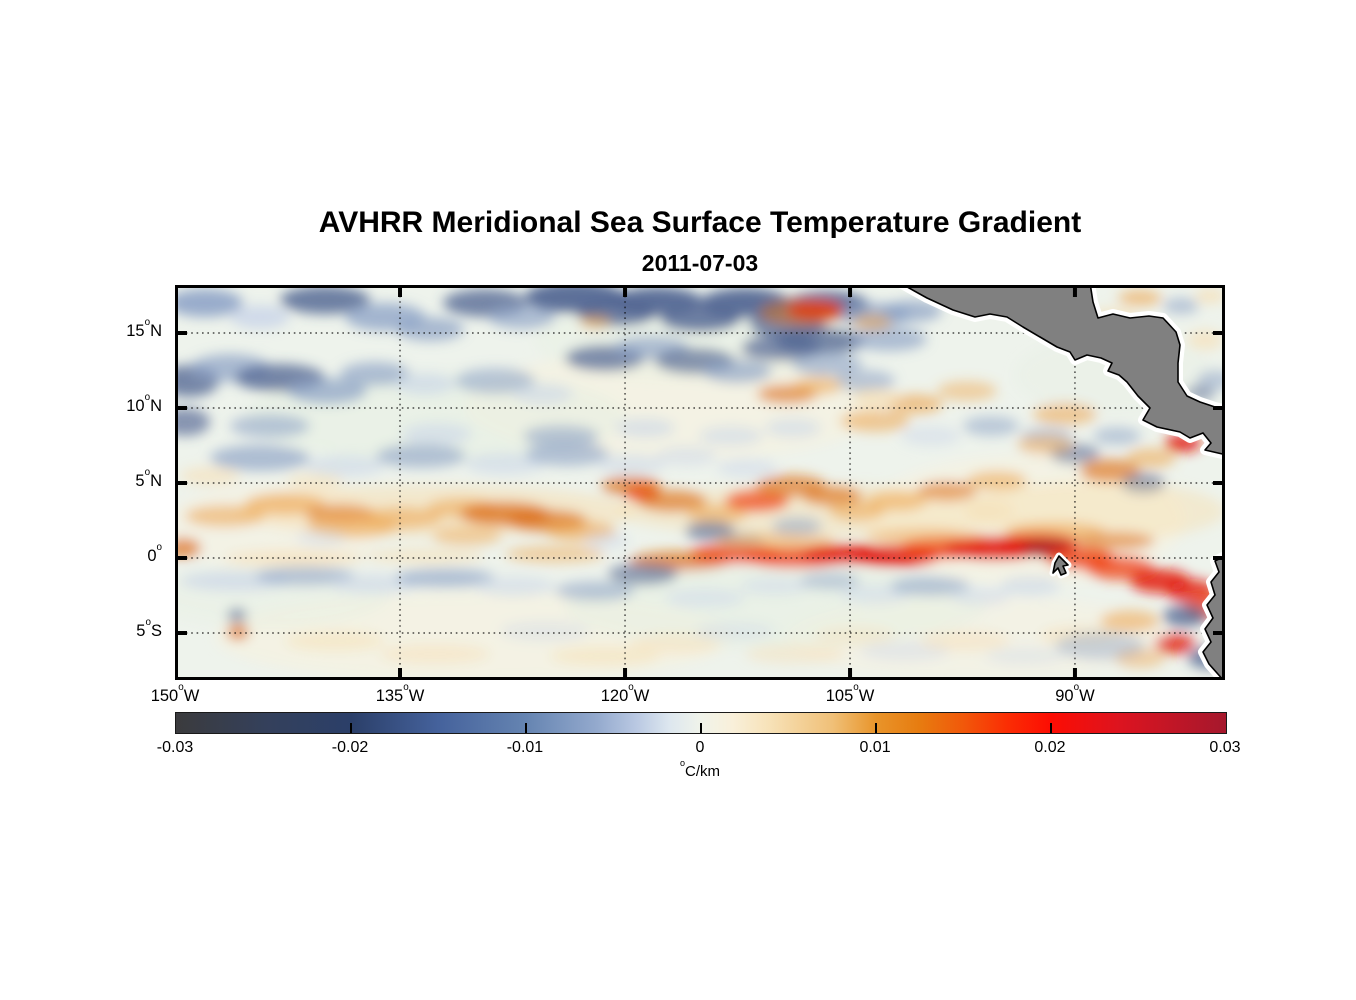  What do you see at coordinates (1075, 693) in the screenshot?
I see `x-axis-tick-label: 90oW` at bounding box center [1075, 693].